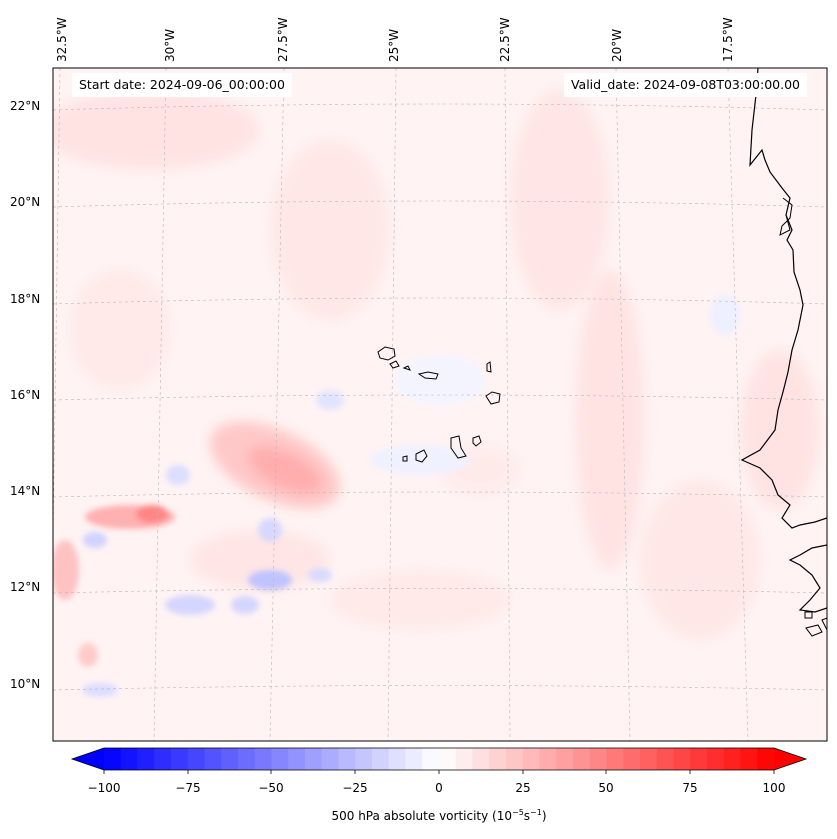  I want to click on longitude-label: 27.5°W, so click(283, 39).